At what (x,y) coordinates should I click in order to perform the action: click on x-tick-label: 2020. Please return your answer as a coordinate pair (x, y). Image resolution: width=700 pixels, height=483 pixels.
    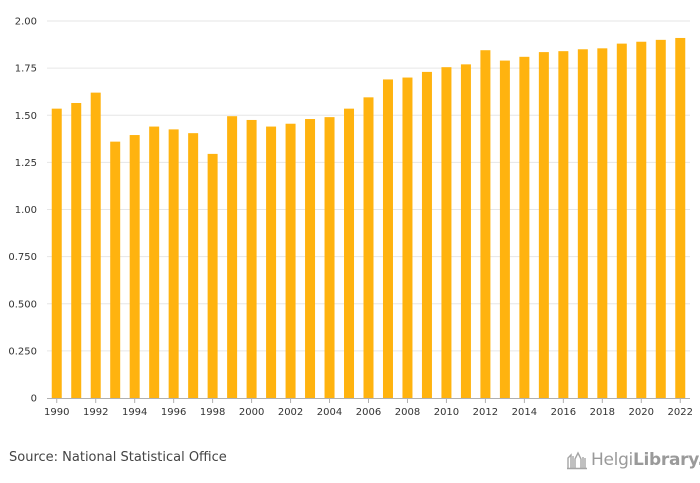
    Looking at the image, I should click on (641, 412).